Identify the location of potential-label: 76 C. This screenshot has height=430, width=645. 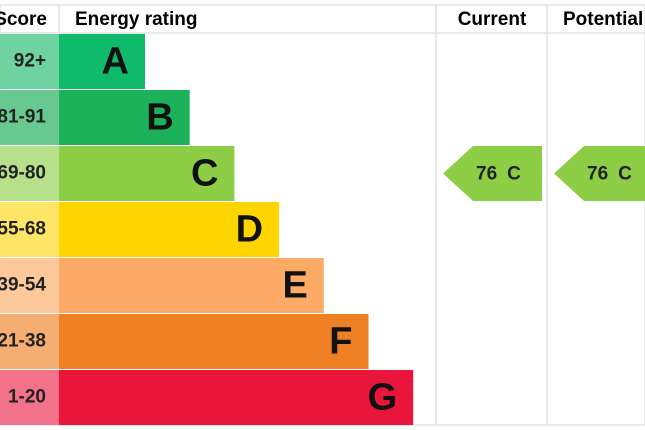
(609, 174).